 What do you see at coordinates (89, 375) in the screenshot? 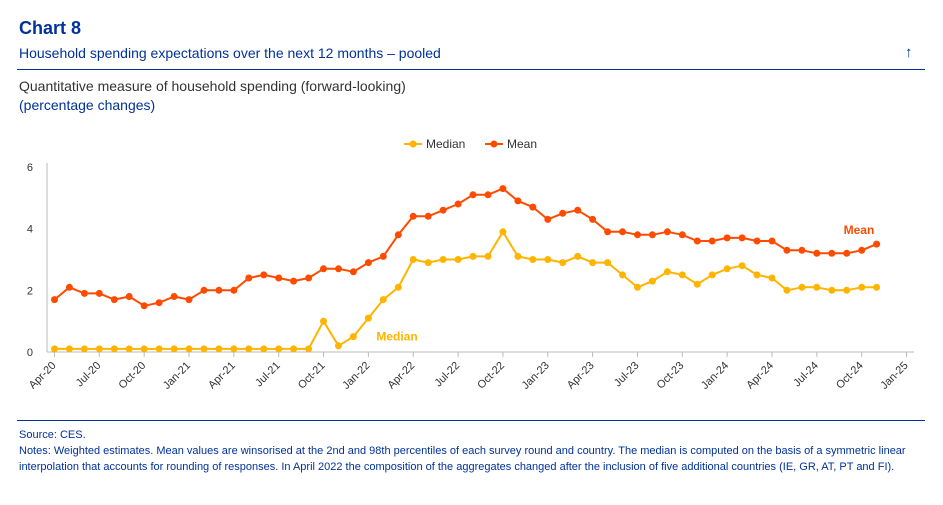
I see `x-tick-label: Jul-20` at bounding box center [89, 375].